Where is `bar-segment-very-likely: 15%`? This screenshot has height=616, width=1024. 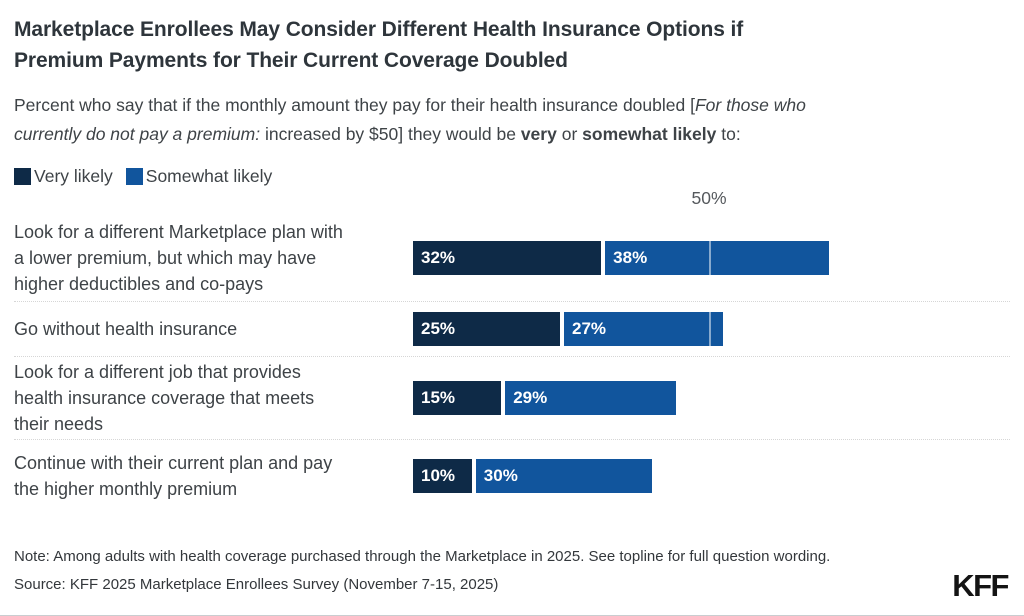 bar-segment-very-likely: 15% is located at coordinates (457, 398).